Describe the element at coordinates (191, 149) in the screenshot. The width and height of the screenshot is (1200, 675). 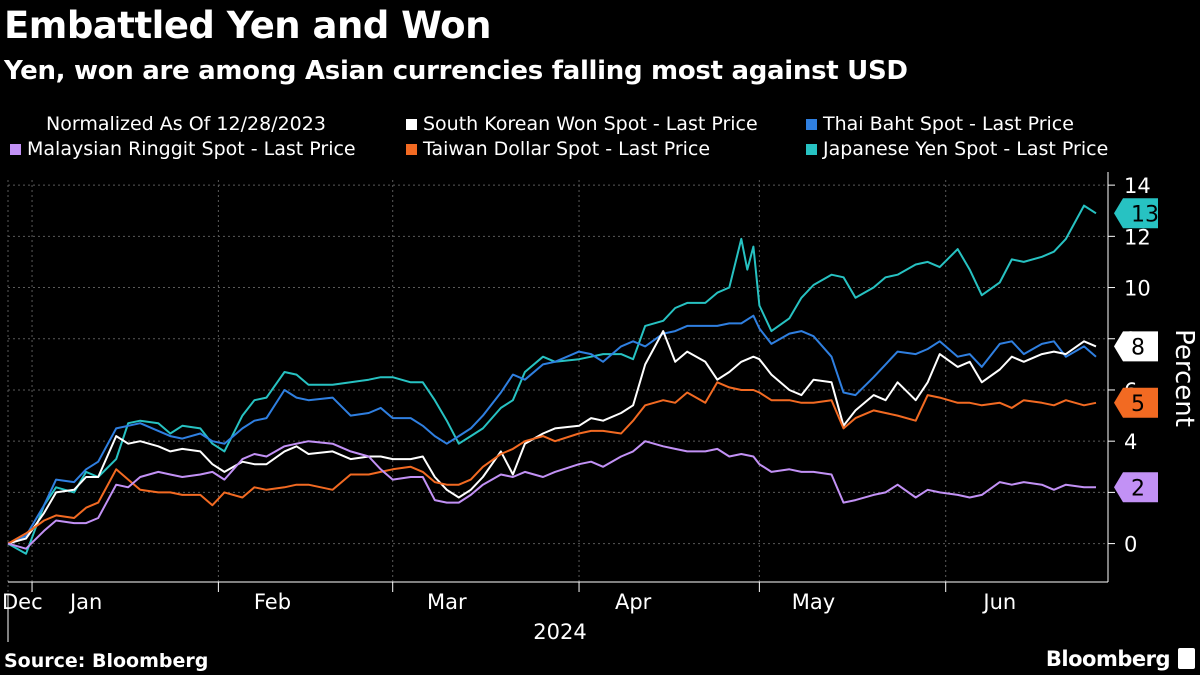
I see `legend-label-ringgit: Malaysian Ringgit Spot - Last Price` at that location.